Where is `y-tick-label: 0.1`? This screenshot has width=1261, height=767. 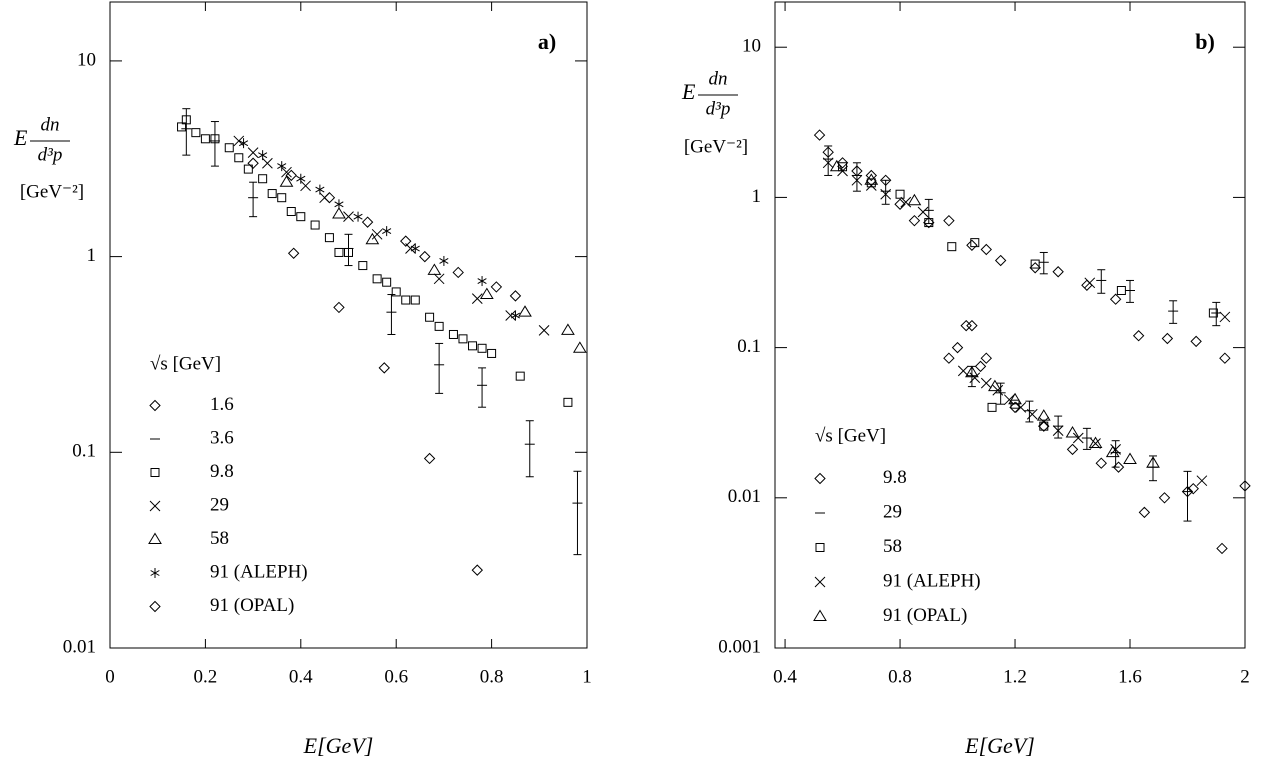 y-tick-label: 0.1 is located at coordinates (84, 451).